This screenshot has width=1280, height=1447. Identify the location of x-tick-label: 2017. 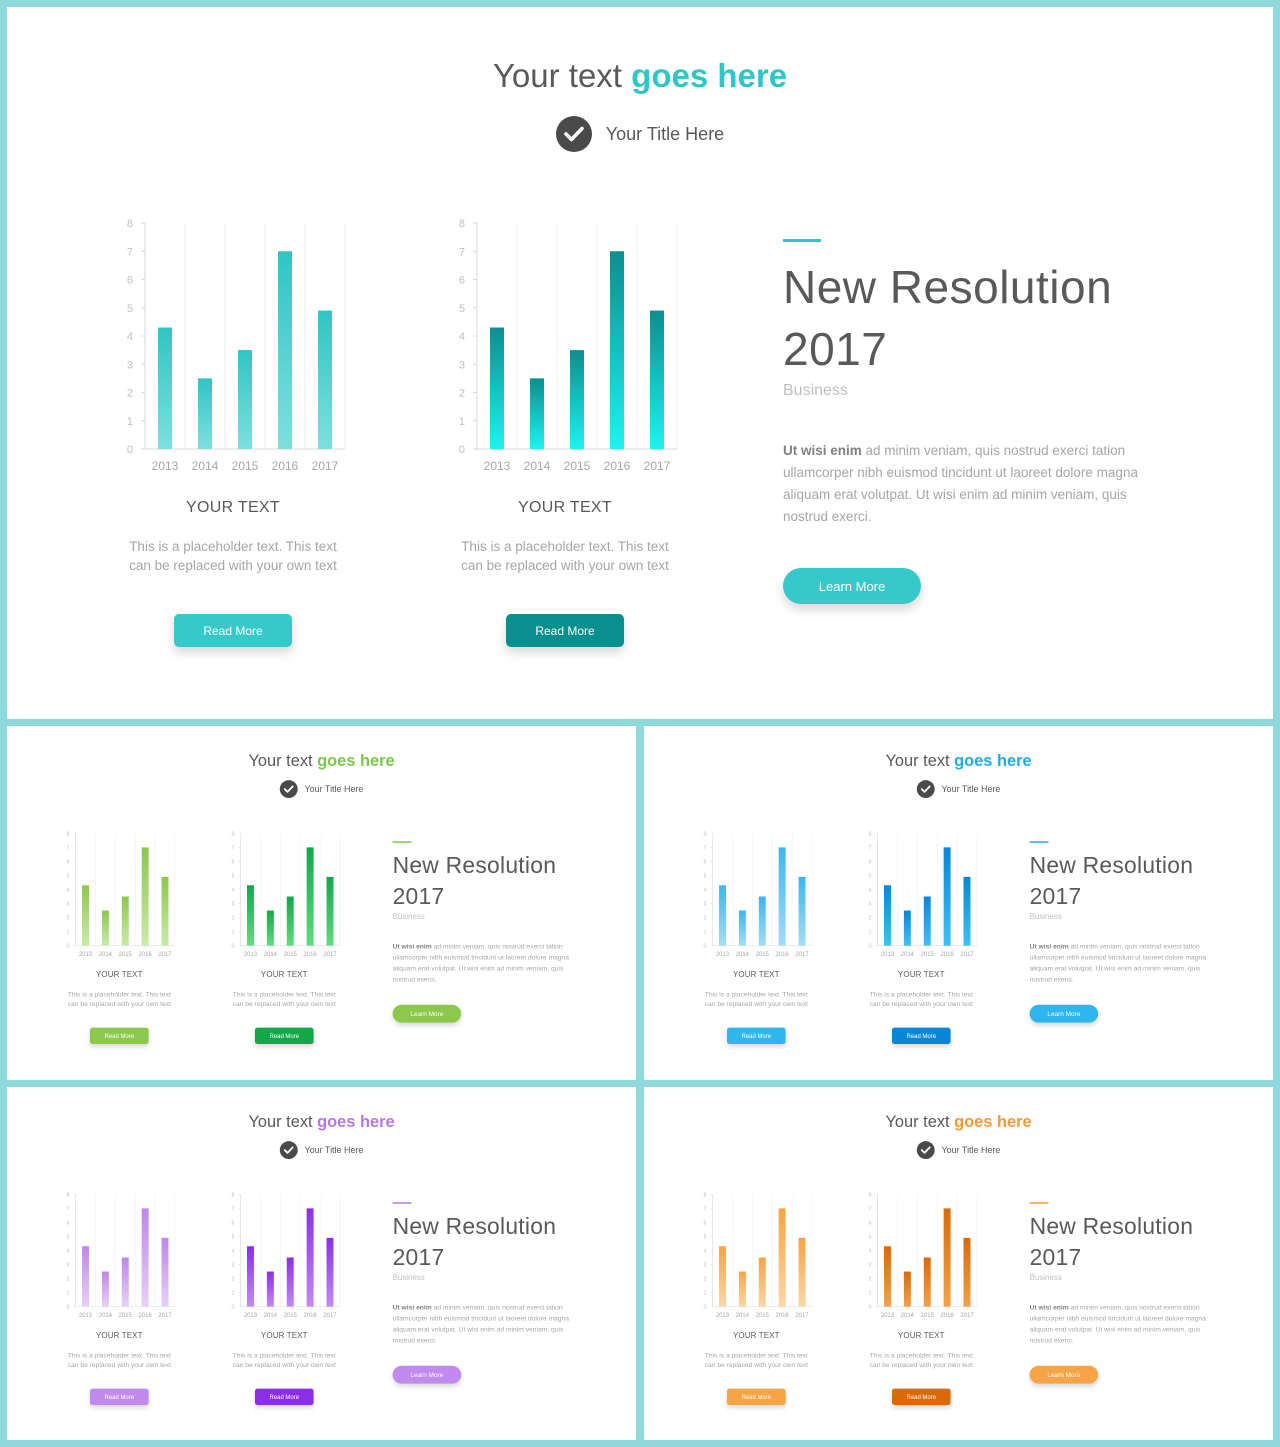
(330, 955).